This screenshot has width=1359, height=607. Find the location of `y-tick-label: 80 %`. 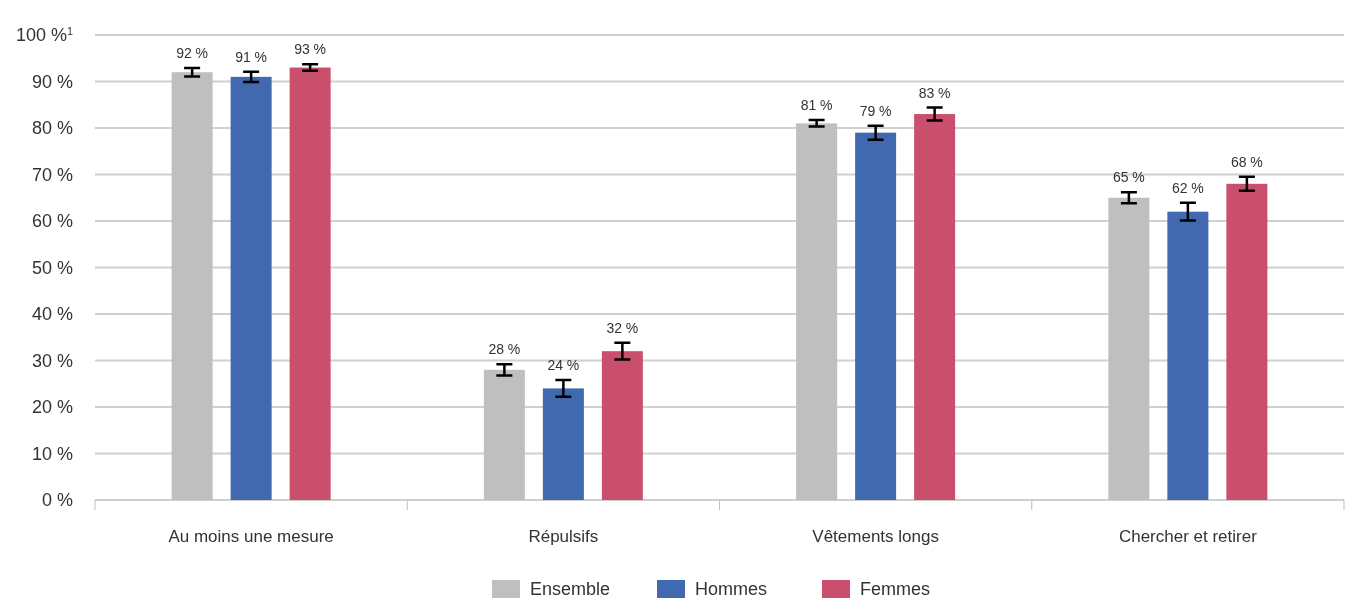

y-tick-label: 80 % is located at coordinates (52, 128).